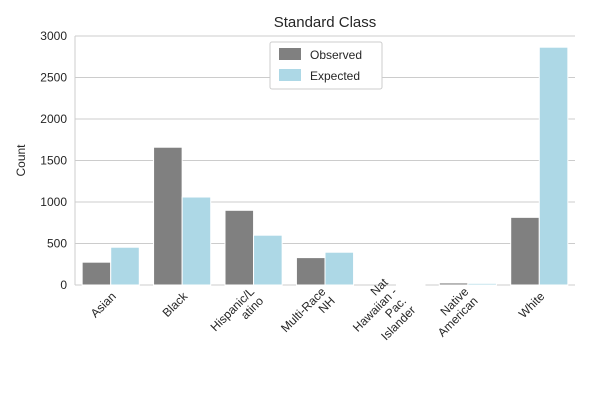 This screenshot has height=400, width=590. Describe the element at coordinates (57, 244) in the screenshot. I see `y-tick-label: 500` at that location.